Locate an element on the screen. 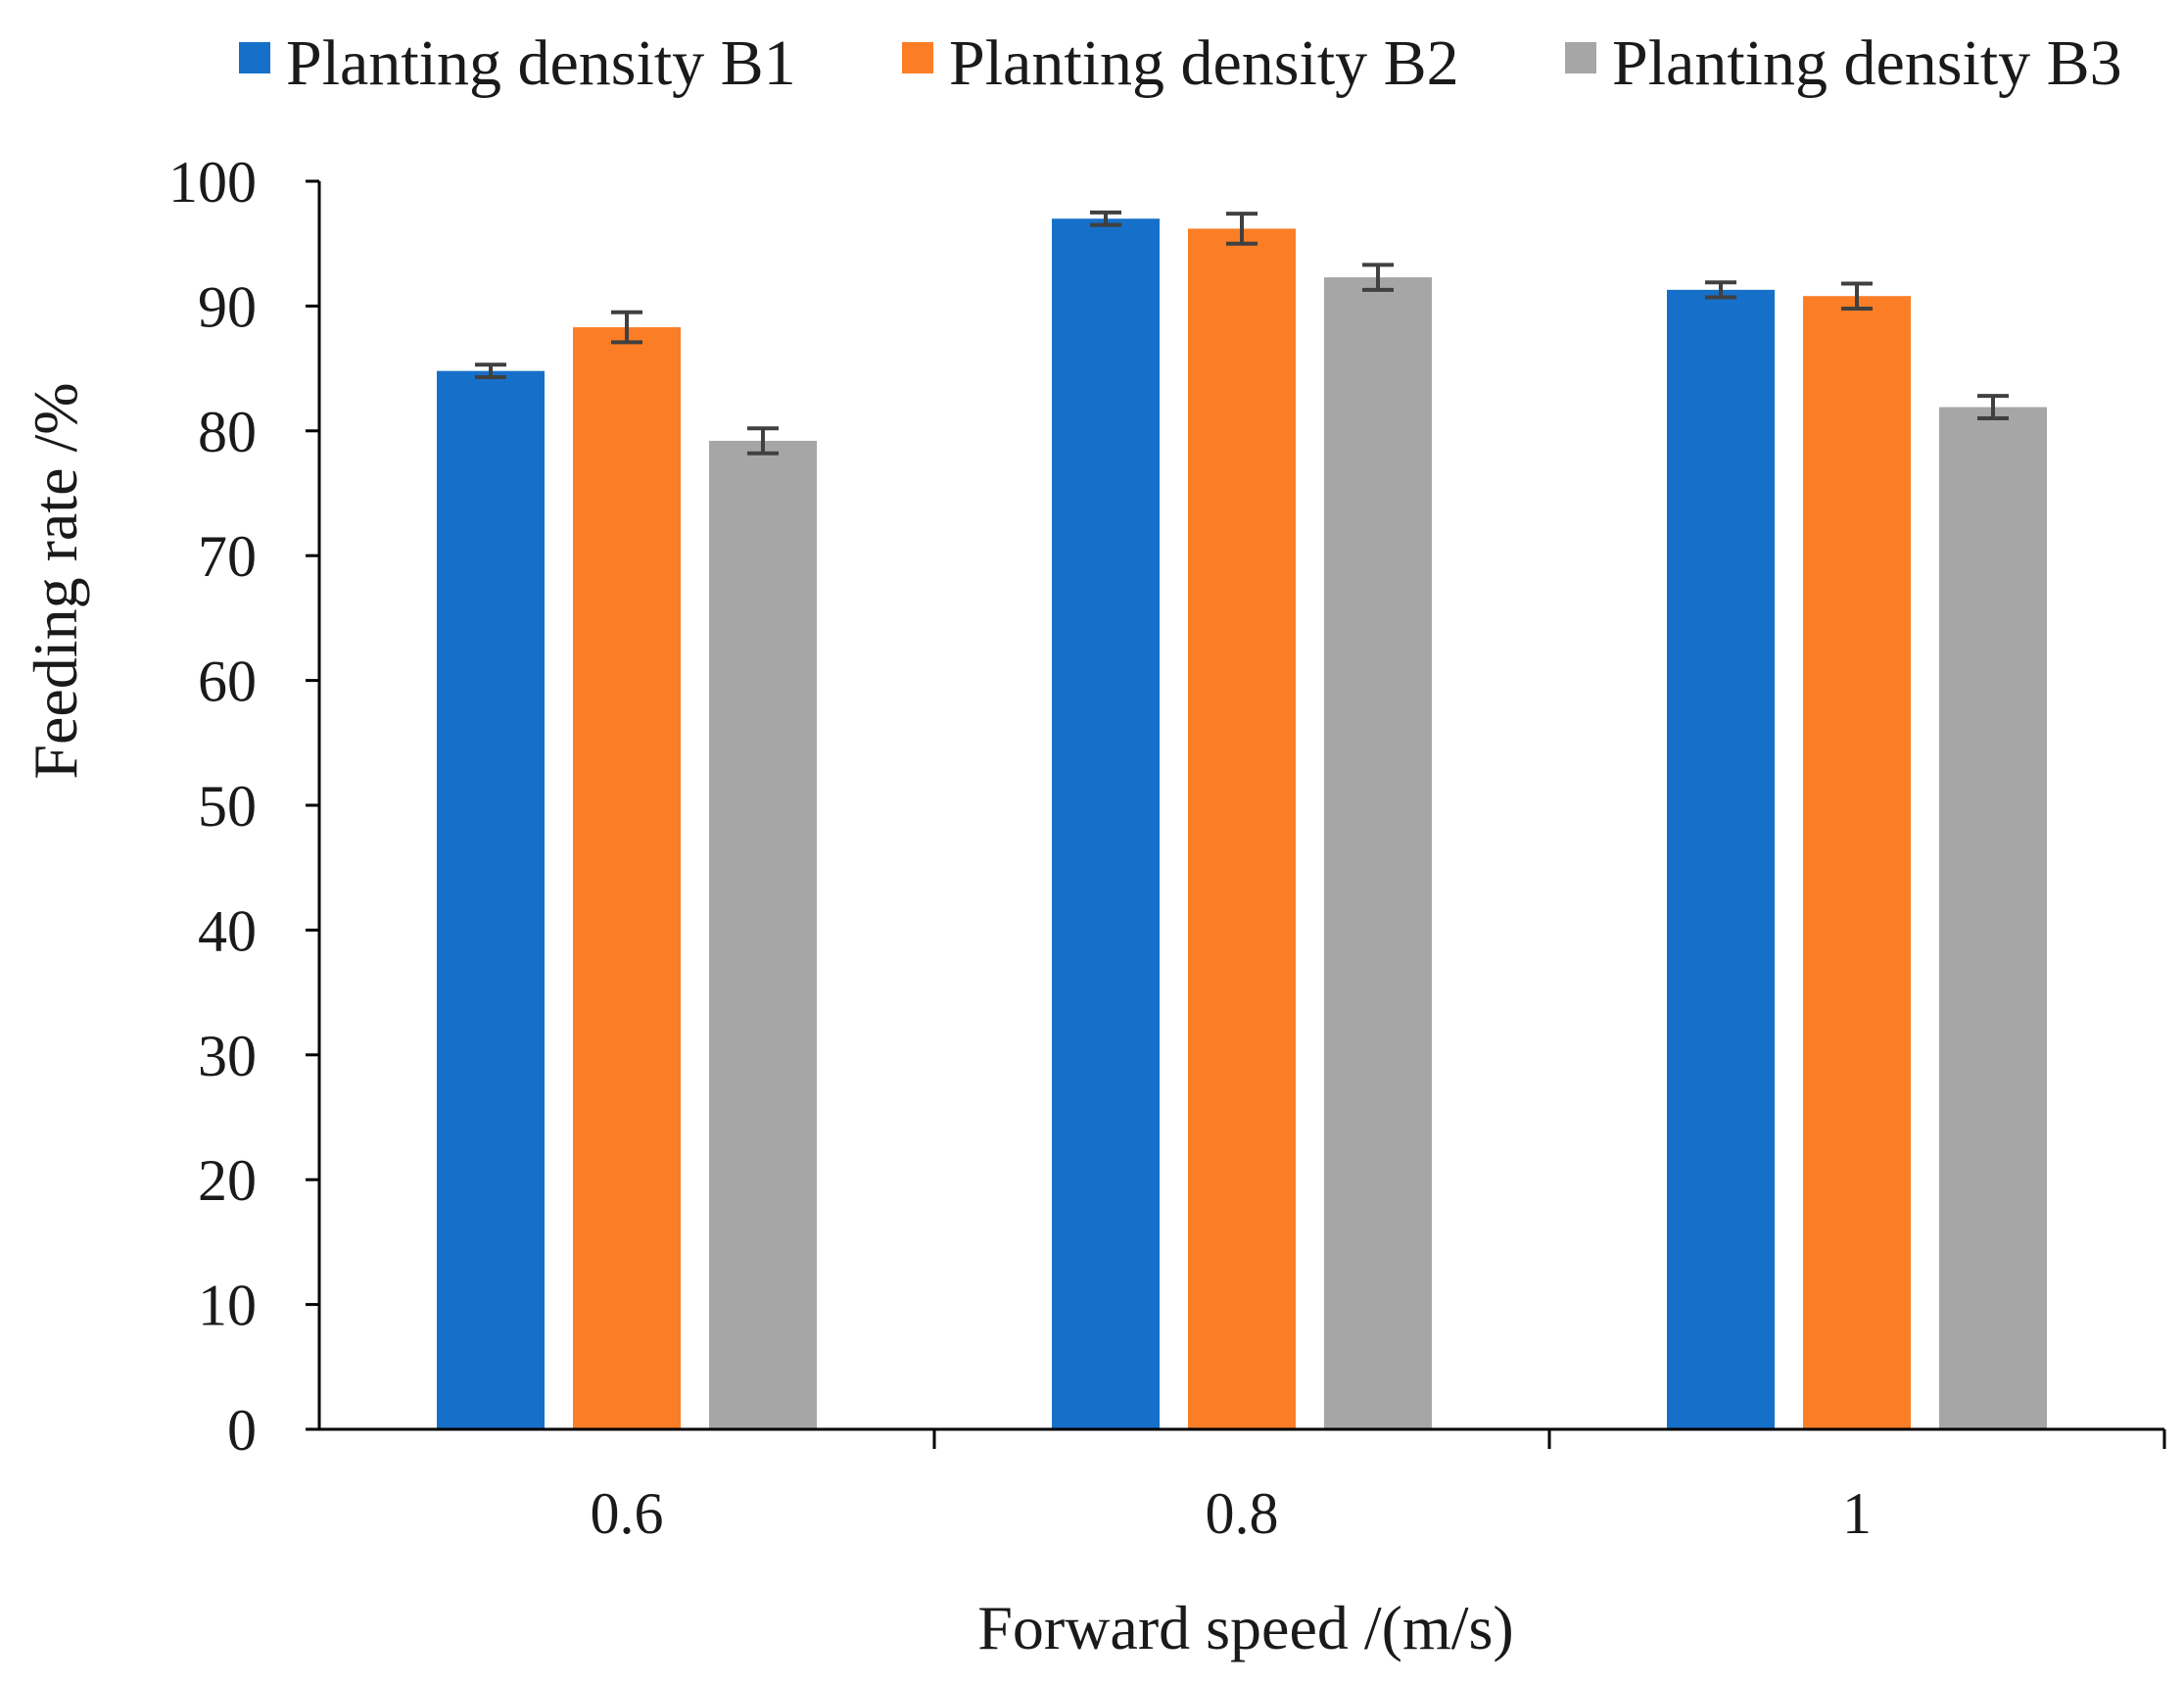 The image size is (2184, 1684). x-tick-label: 0.6 is located at coordinates (627, 1513).